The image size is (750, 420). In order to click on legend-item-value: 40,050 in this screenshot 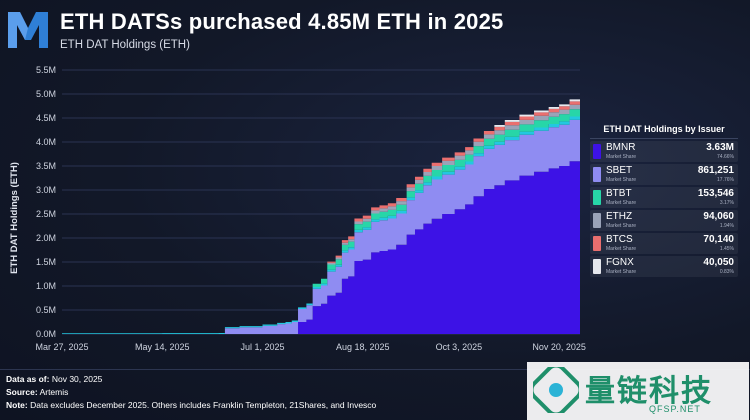, I will do `click(718, 262)`.